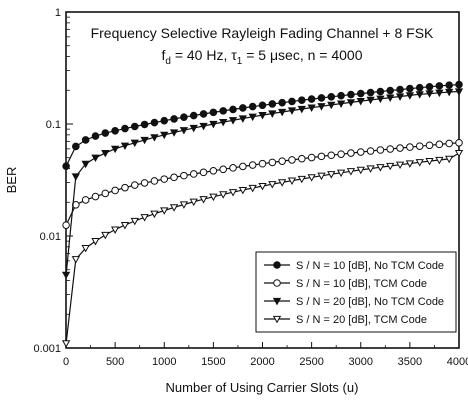 The height and width of the screenshot is (405, 468). Describe the element at coordinates (361, 320) in the screenshot. I see `legend-label-4: S / N = 20 [dB], TCM Code` at that location.